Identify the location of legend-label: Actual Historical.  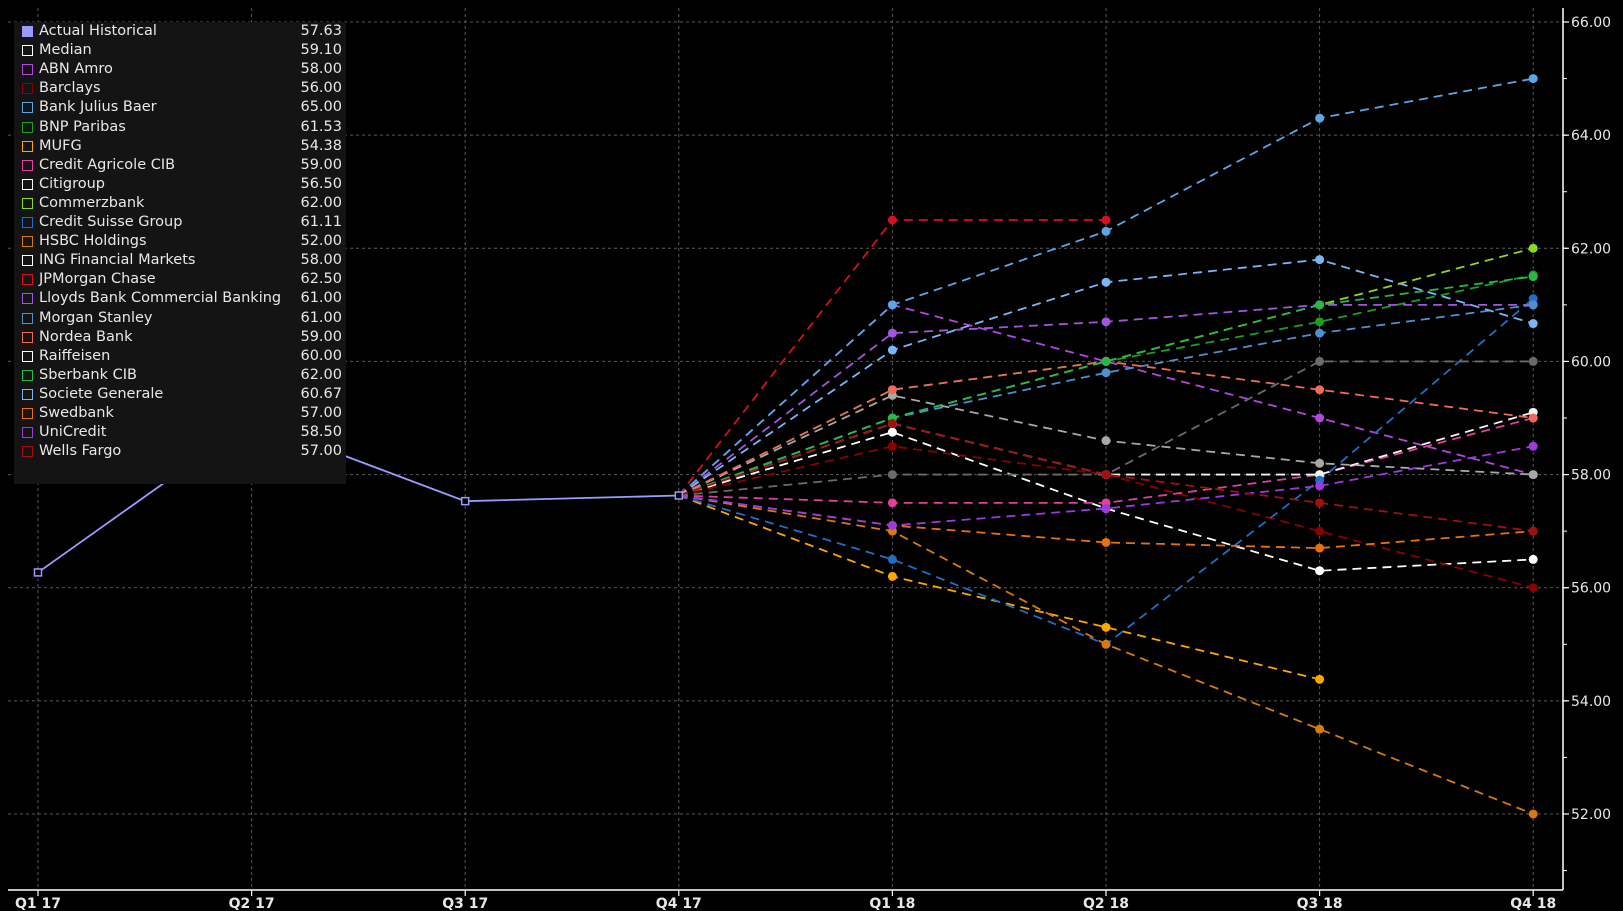
(98, 31).